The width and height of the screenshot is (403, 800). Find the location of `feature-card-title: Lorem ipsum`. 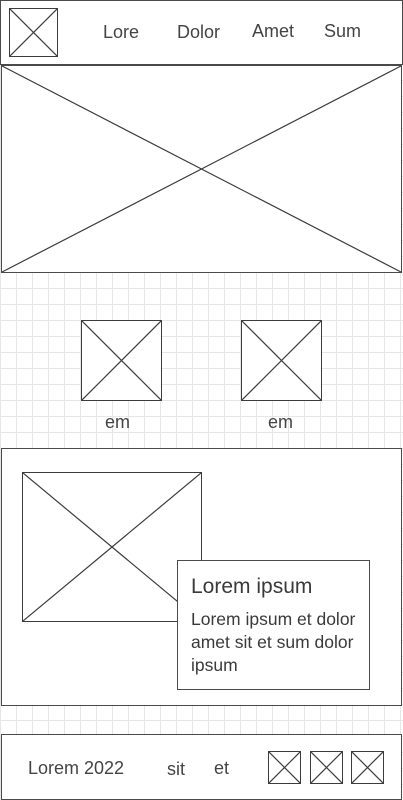

feature-card-title: Lorem ipsum is located at coordinates (252, 586).